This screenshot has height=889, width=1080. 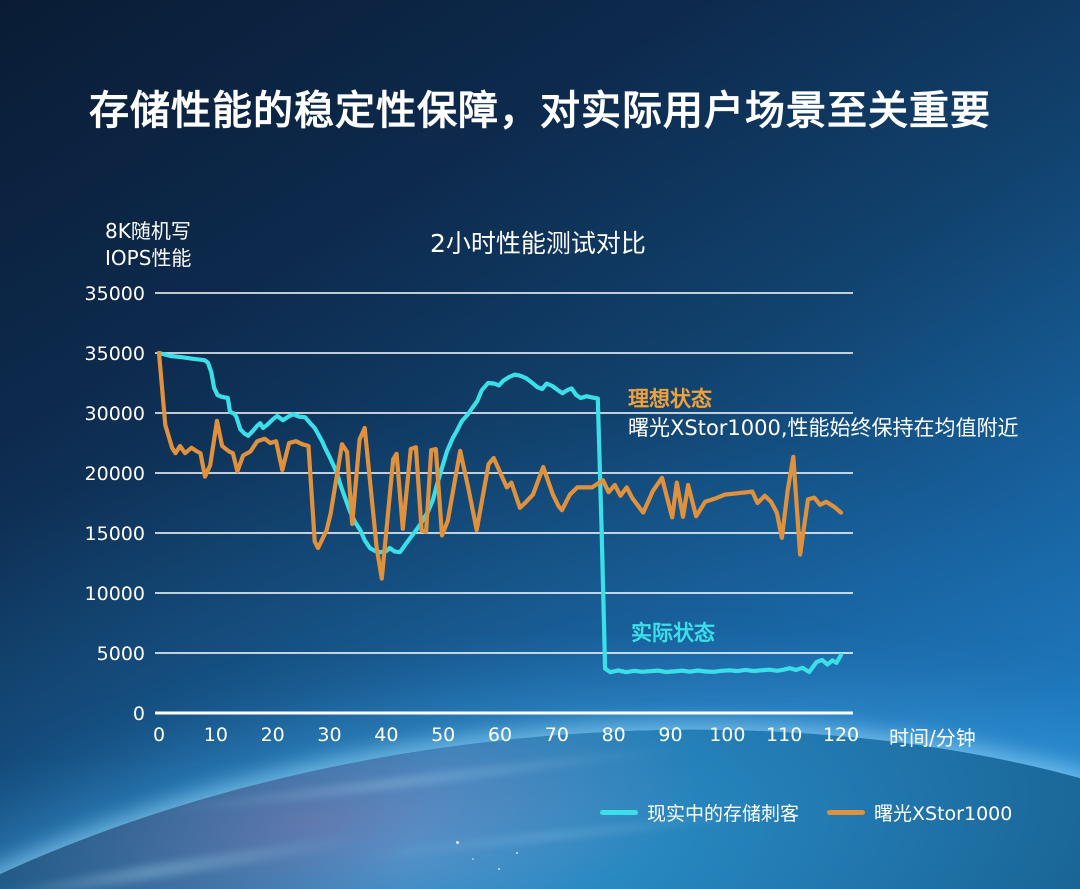 What do you see at coordinates (727, 735) in the screenshot?
I see `x-tick-label: 100` at bounding box center [727, 735].